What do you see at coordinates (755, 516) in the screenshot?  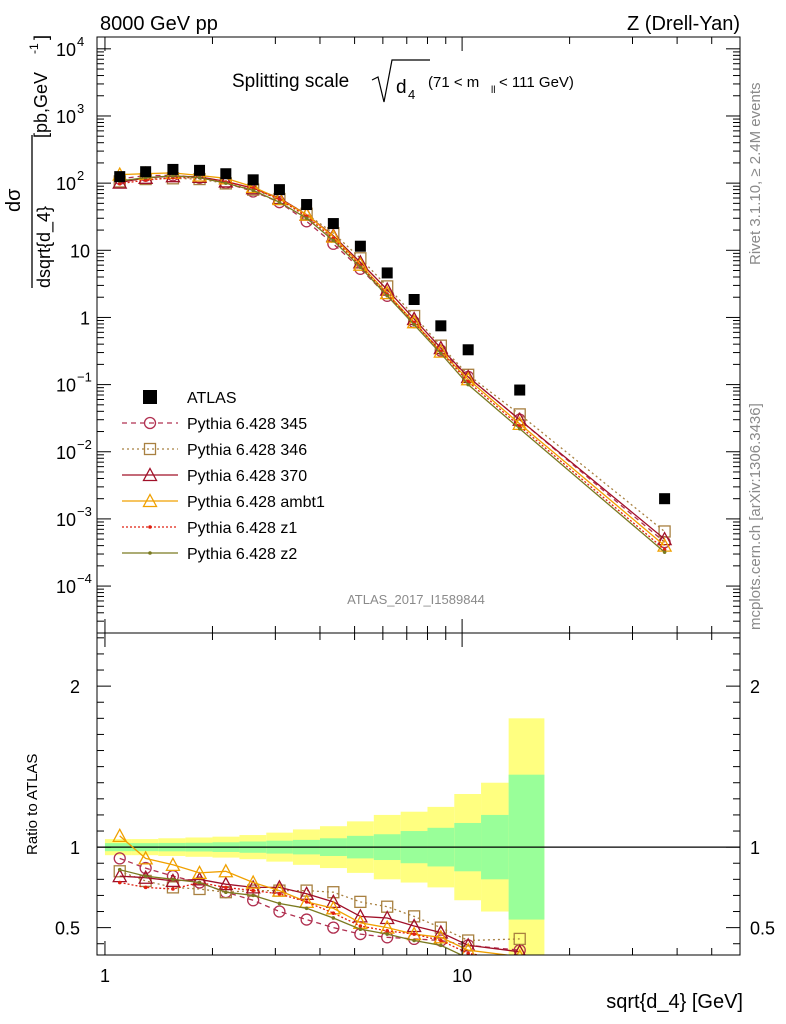 I see `mcplots-label: mcplots.cern.ch [arXiv:1306.3436]` at bounding box center [755, 516].